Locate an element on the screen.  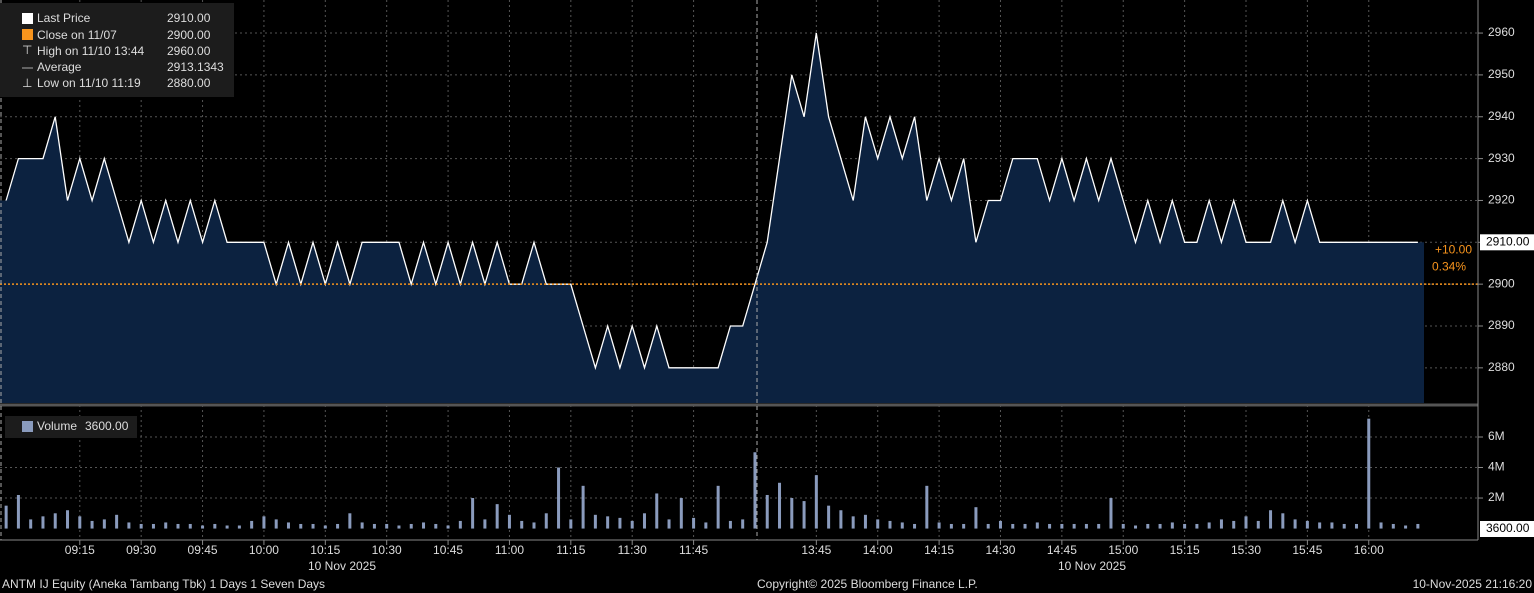
x-tick-label: 09:45 is located at coordinates (203, 550).